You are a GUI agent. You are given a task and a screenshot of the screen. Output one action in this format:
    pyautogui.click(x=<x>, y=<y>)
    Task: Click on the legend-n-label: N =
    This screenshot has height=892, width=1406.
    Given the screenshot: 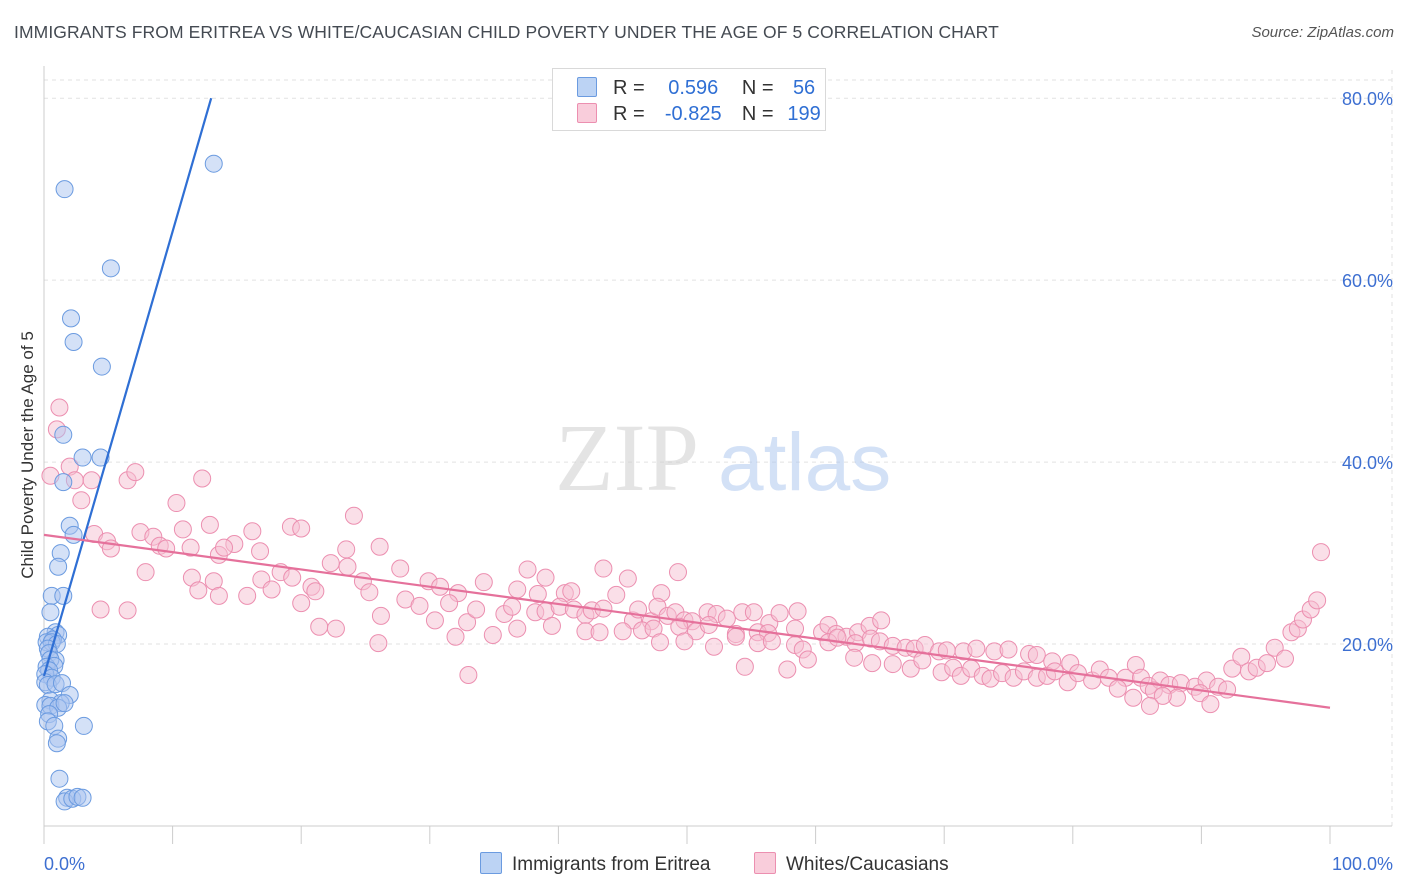 What is the action you would take?
    pyautogui.click(x=757, y=114)
    